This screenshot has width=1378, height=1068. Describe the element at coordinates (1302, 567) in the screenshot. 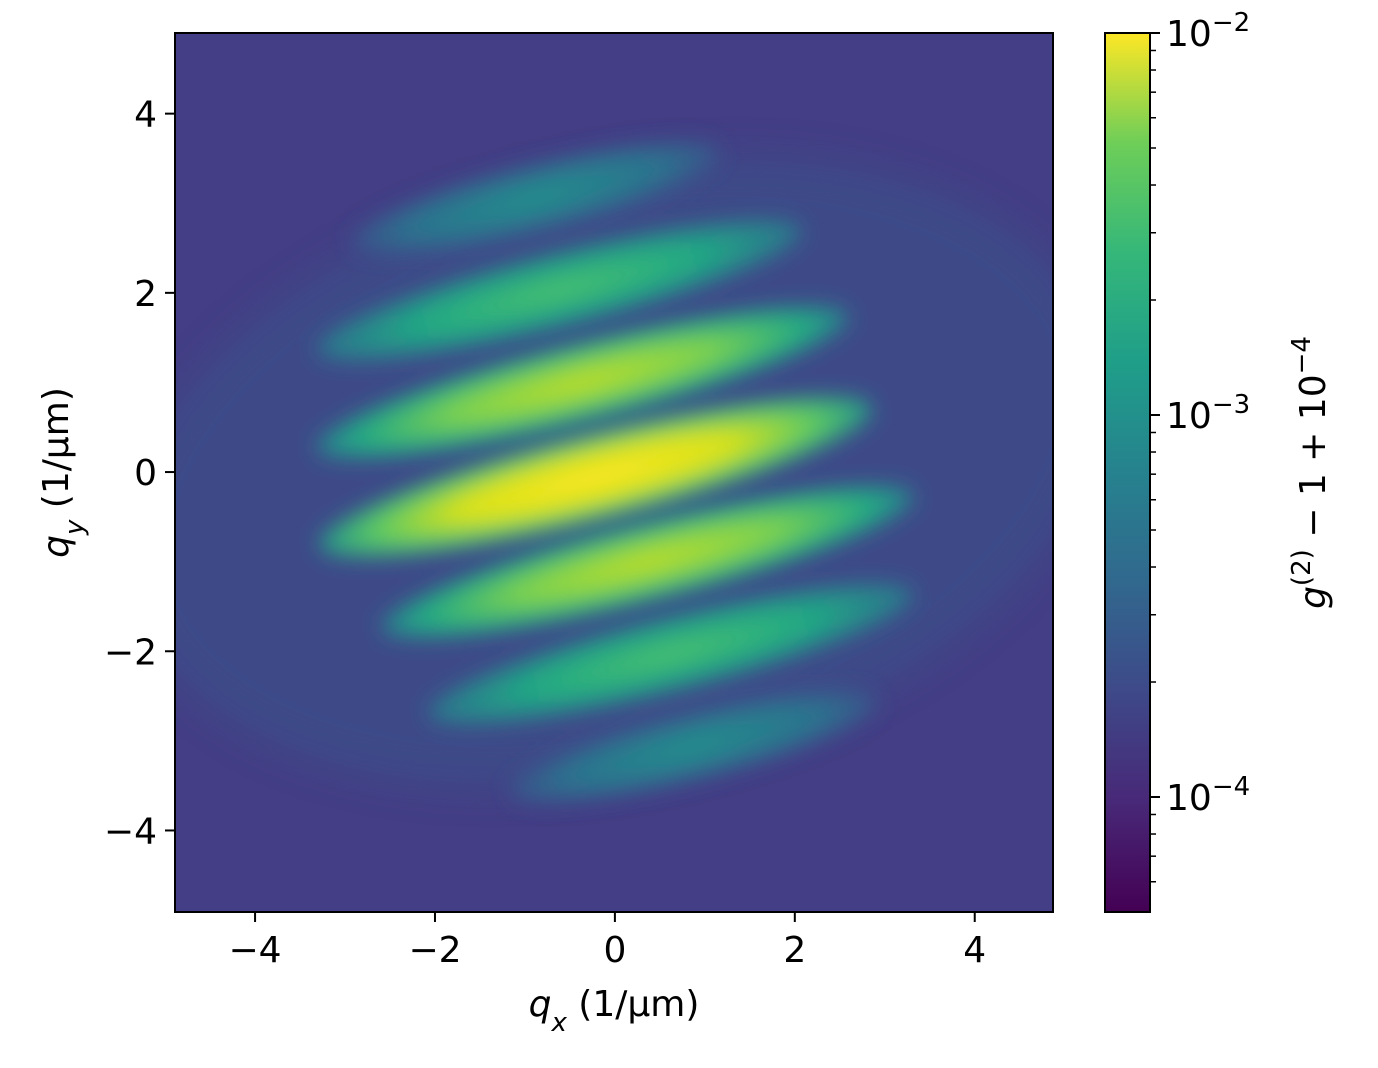

I see `label-part: (2)` at that location.